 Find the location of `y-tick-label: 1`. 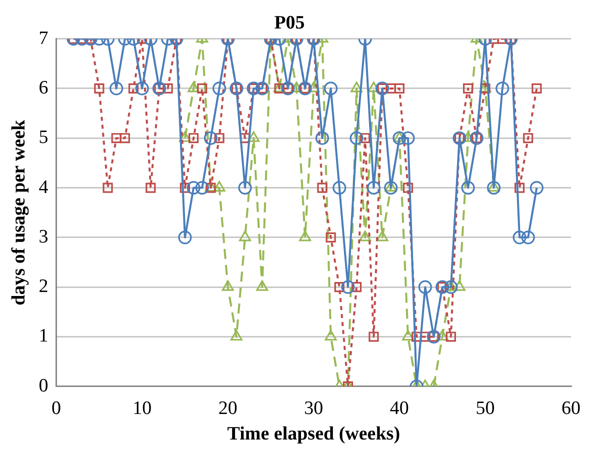

y-tick-label: 1 is located at coordinates (43, 336).